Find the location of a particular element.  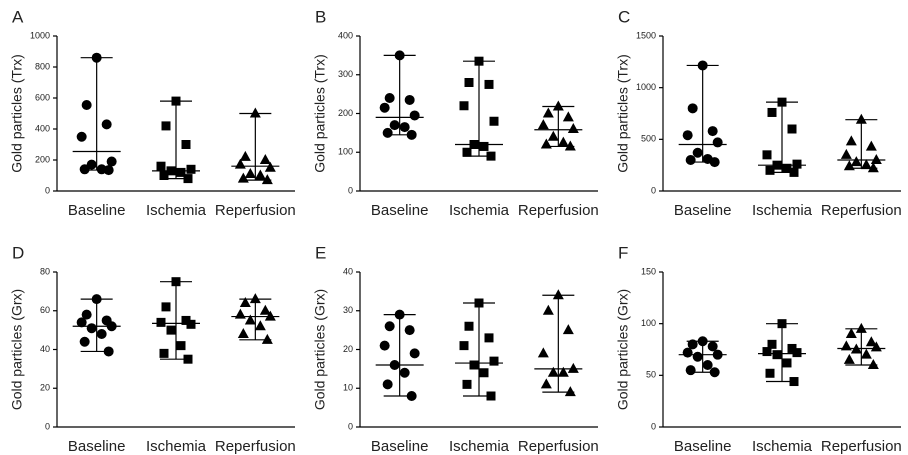

y-tick-label: 50 is located at coordinates (651, 375).